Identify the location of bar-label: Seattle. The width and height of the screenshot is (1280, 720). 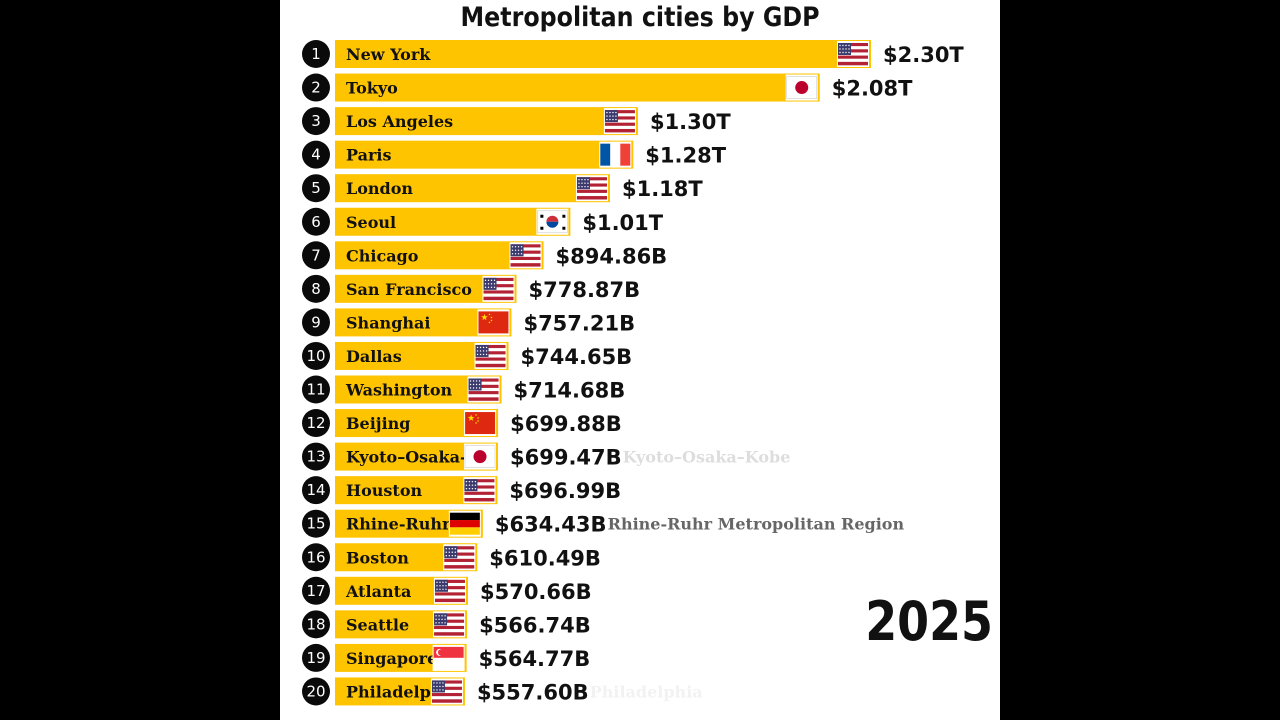
(377, 624).